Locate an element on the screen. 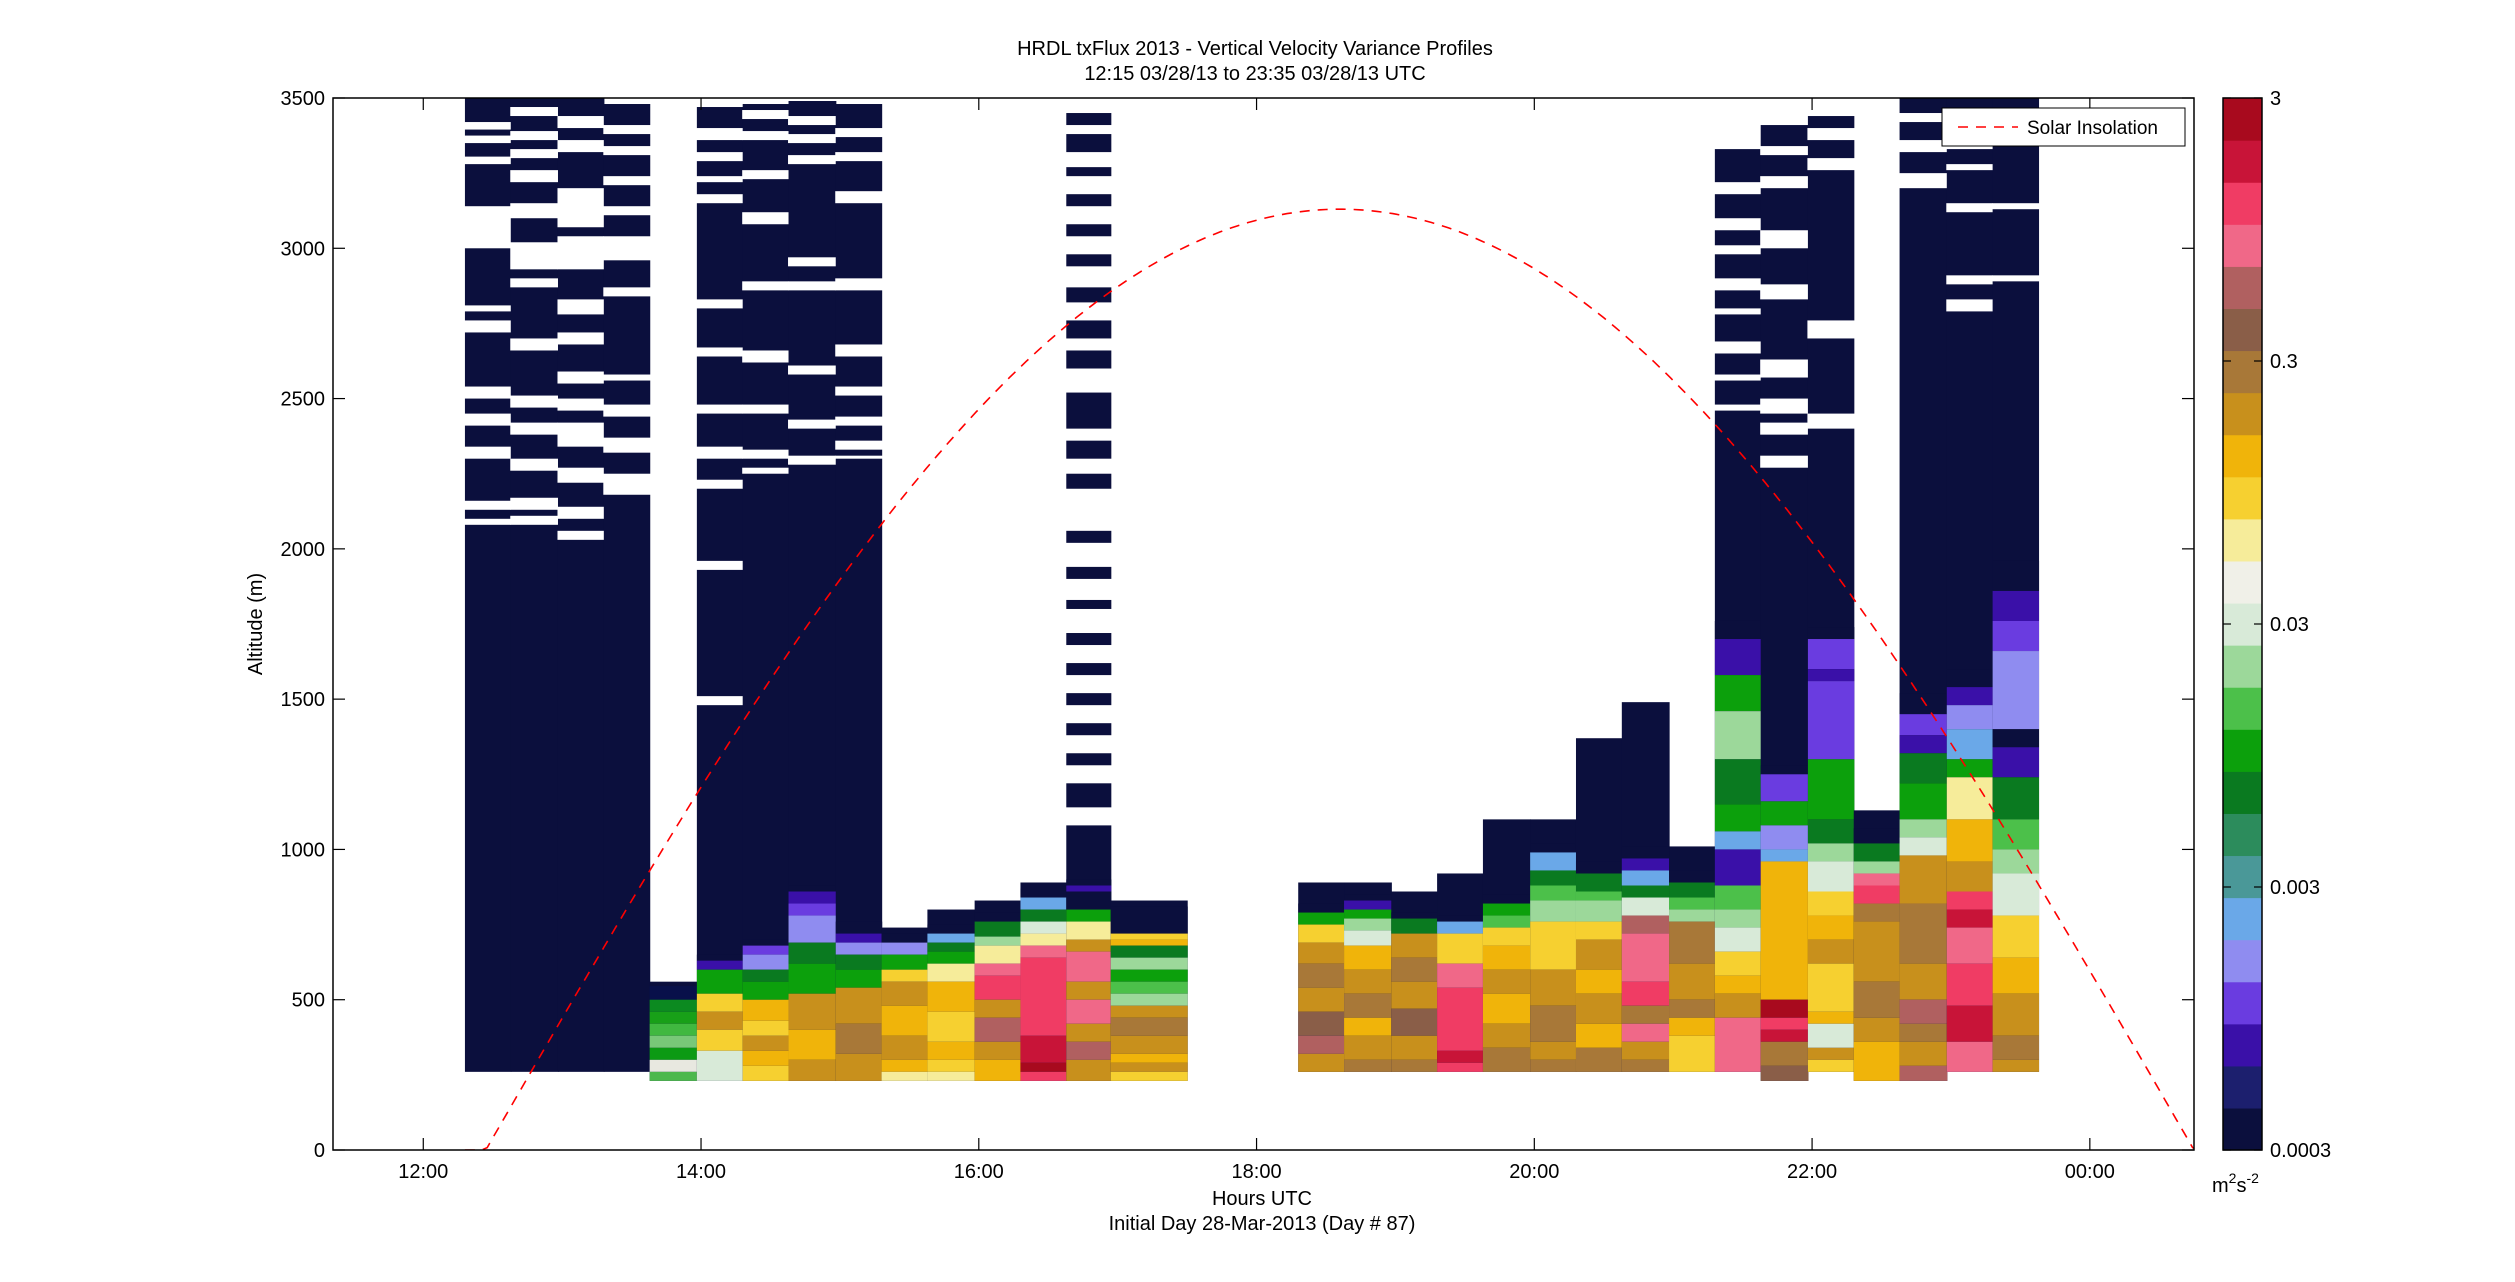 The image size is (2515, 1282). profile-base is located at coordinates (766, 592).